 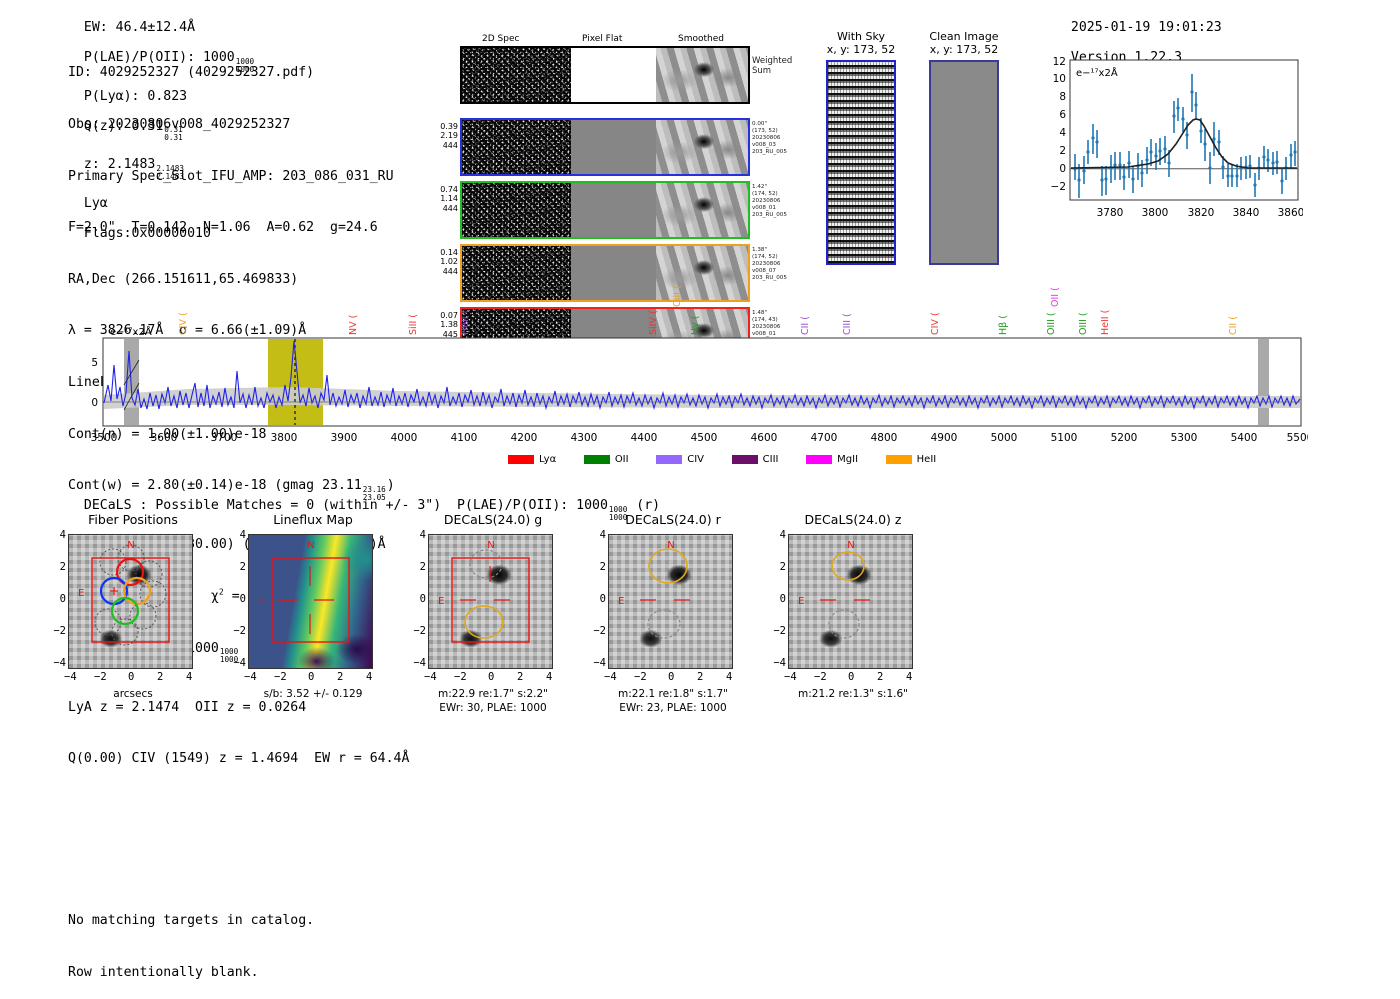 I want to click on montage-row-weighted-sum: Weighted Sum, so click(x=626, y=75).